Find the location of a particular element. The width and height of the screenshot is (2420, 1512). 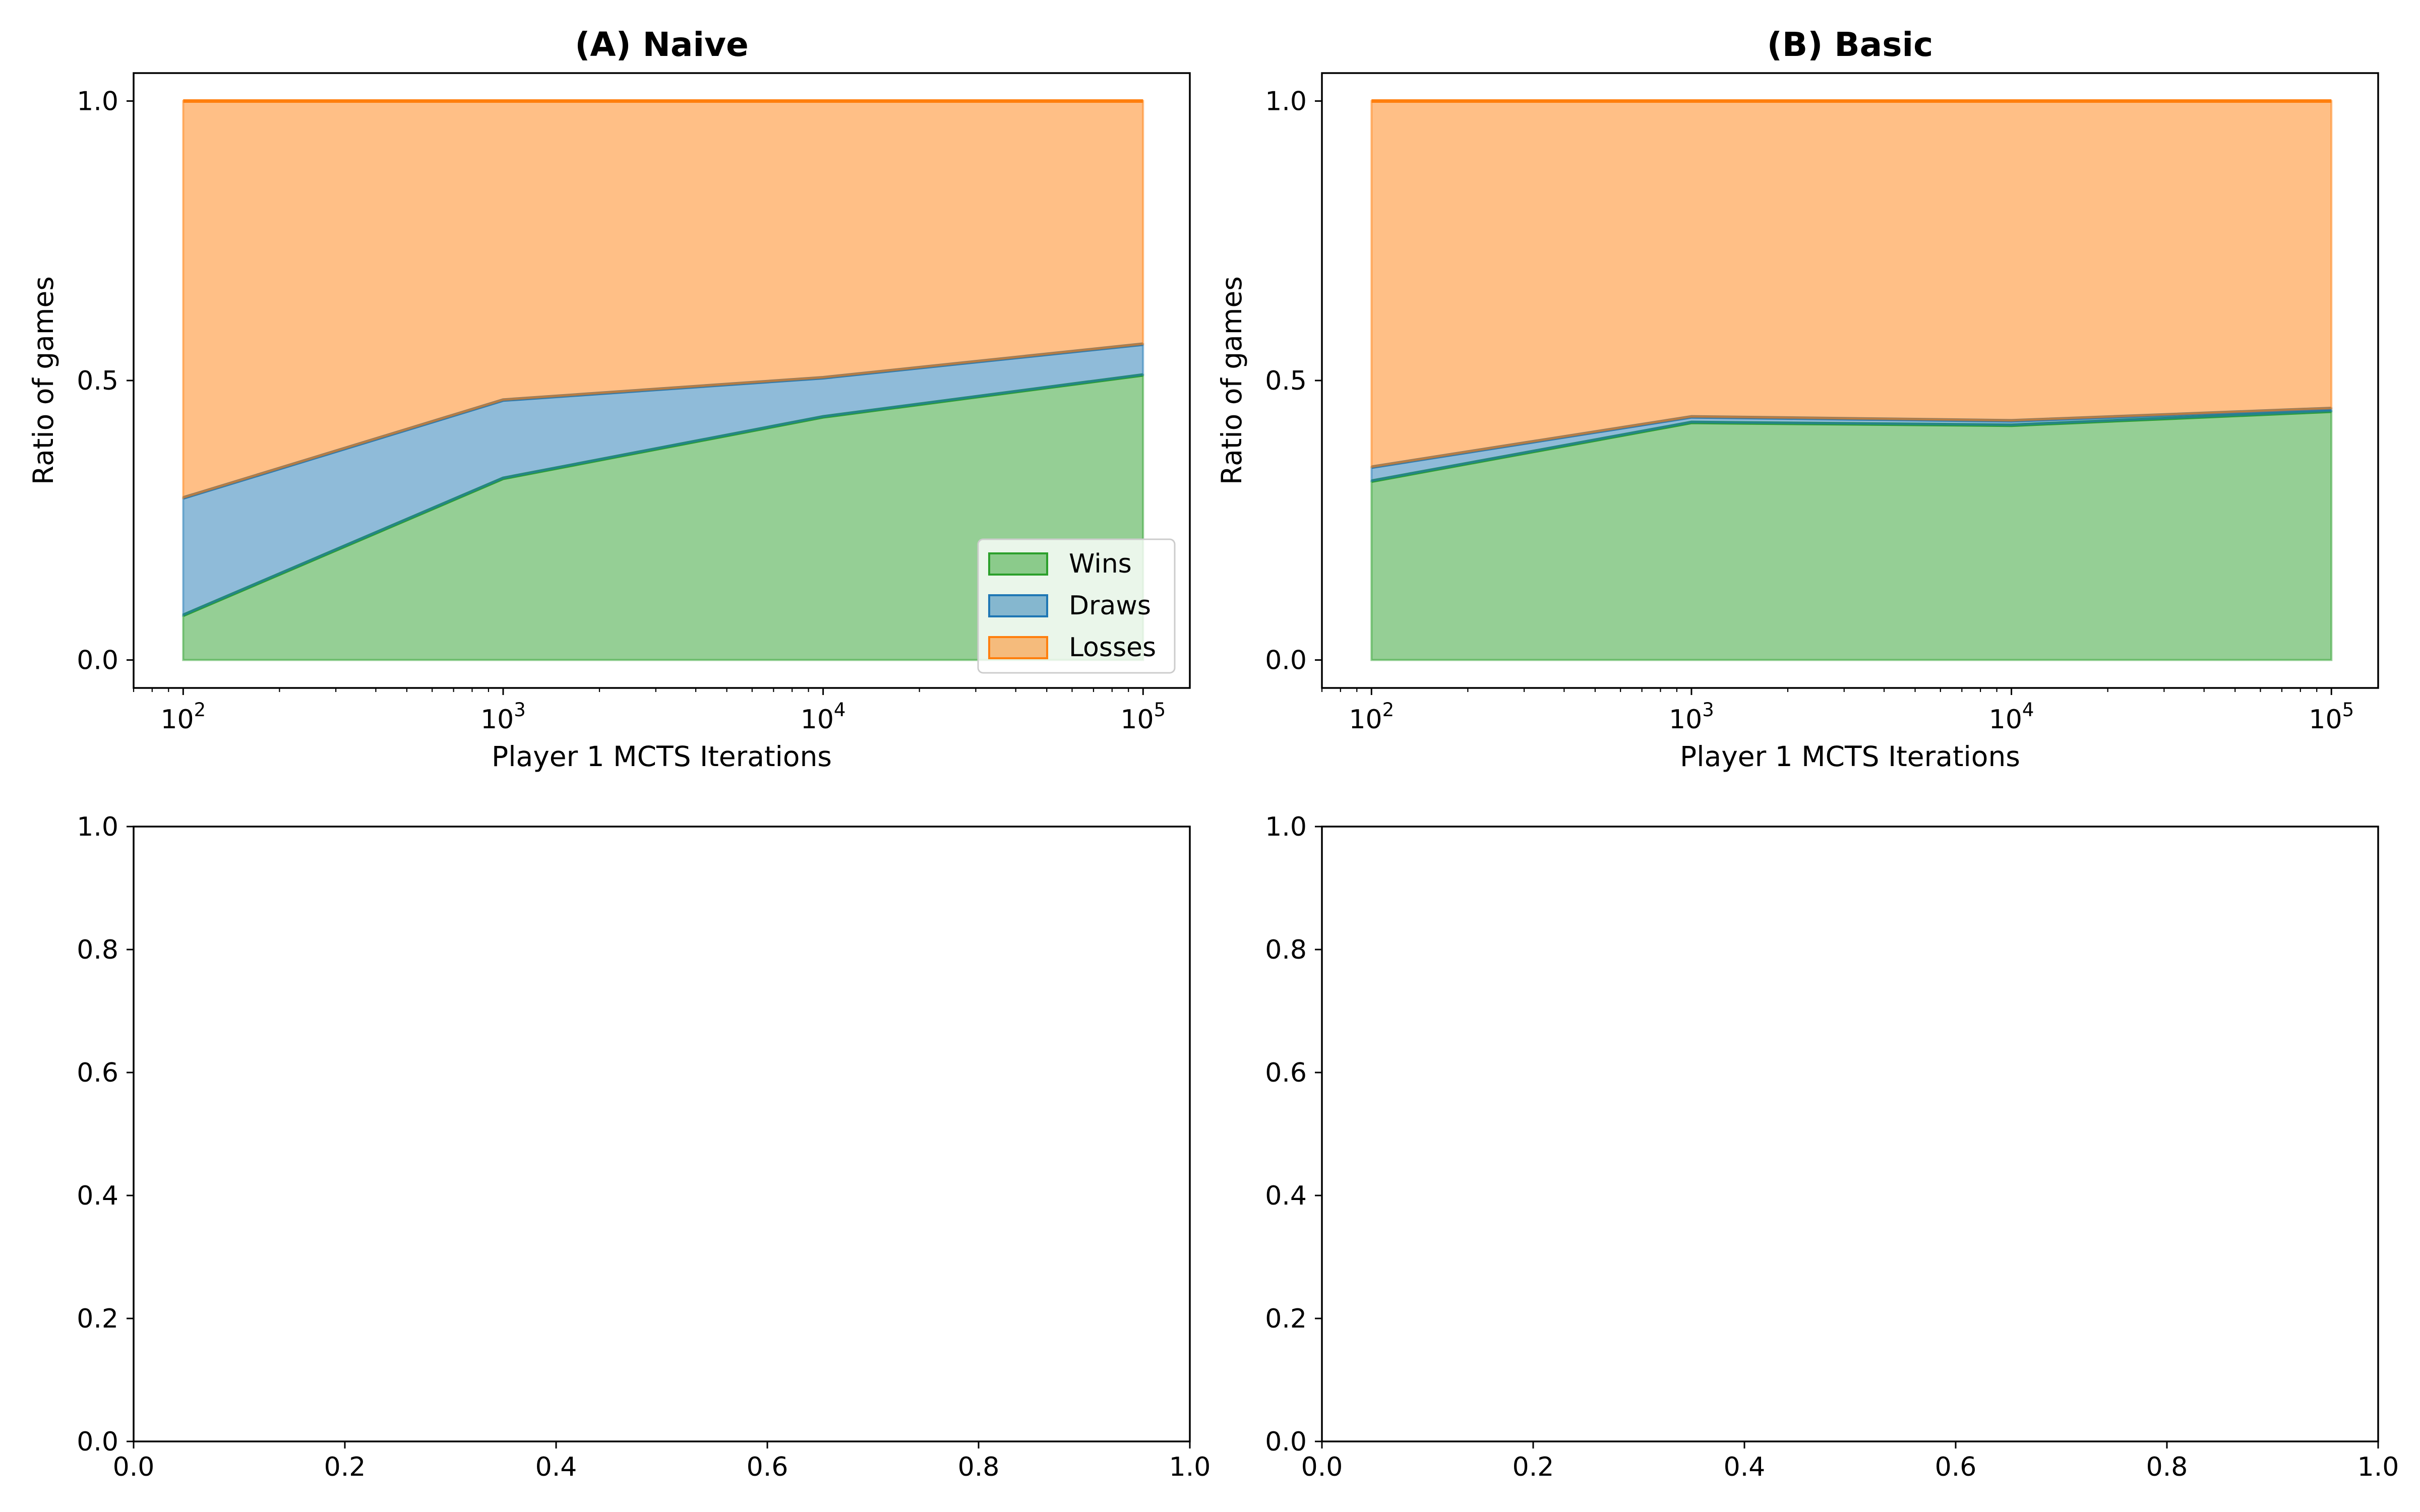

legend-label-losses: Losses is located at coordinates (1112, 648).